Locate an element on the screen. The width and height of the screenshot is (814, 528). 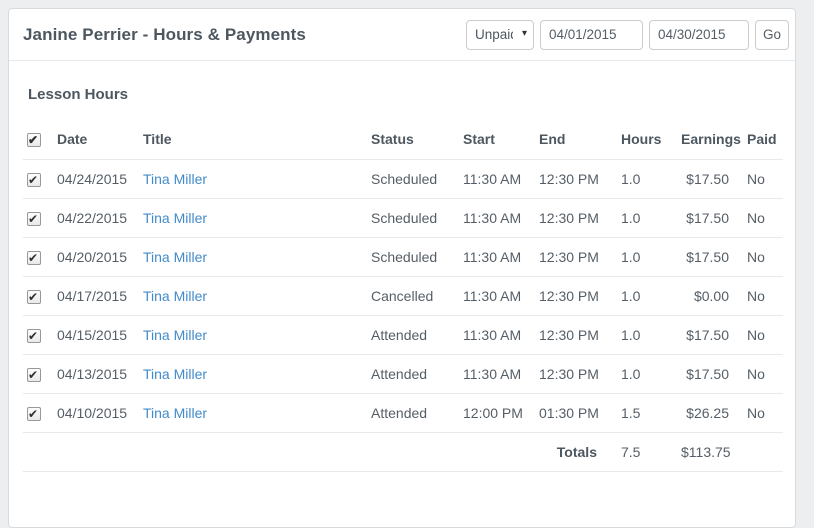
totals-label: Totals is located at coordinates (318, 452).